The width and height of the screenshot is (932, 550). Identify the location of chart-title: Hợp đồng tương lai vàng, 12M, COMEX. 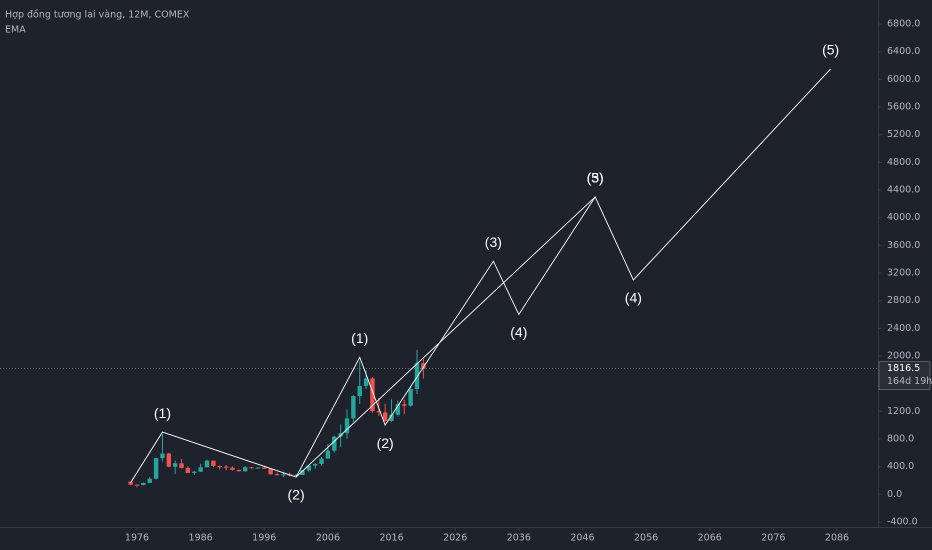
(97, 15).